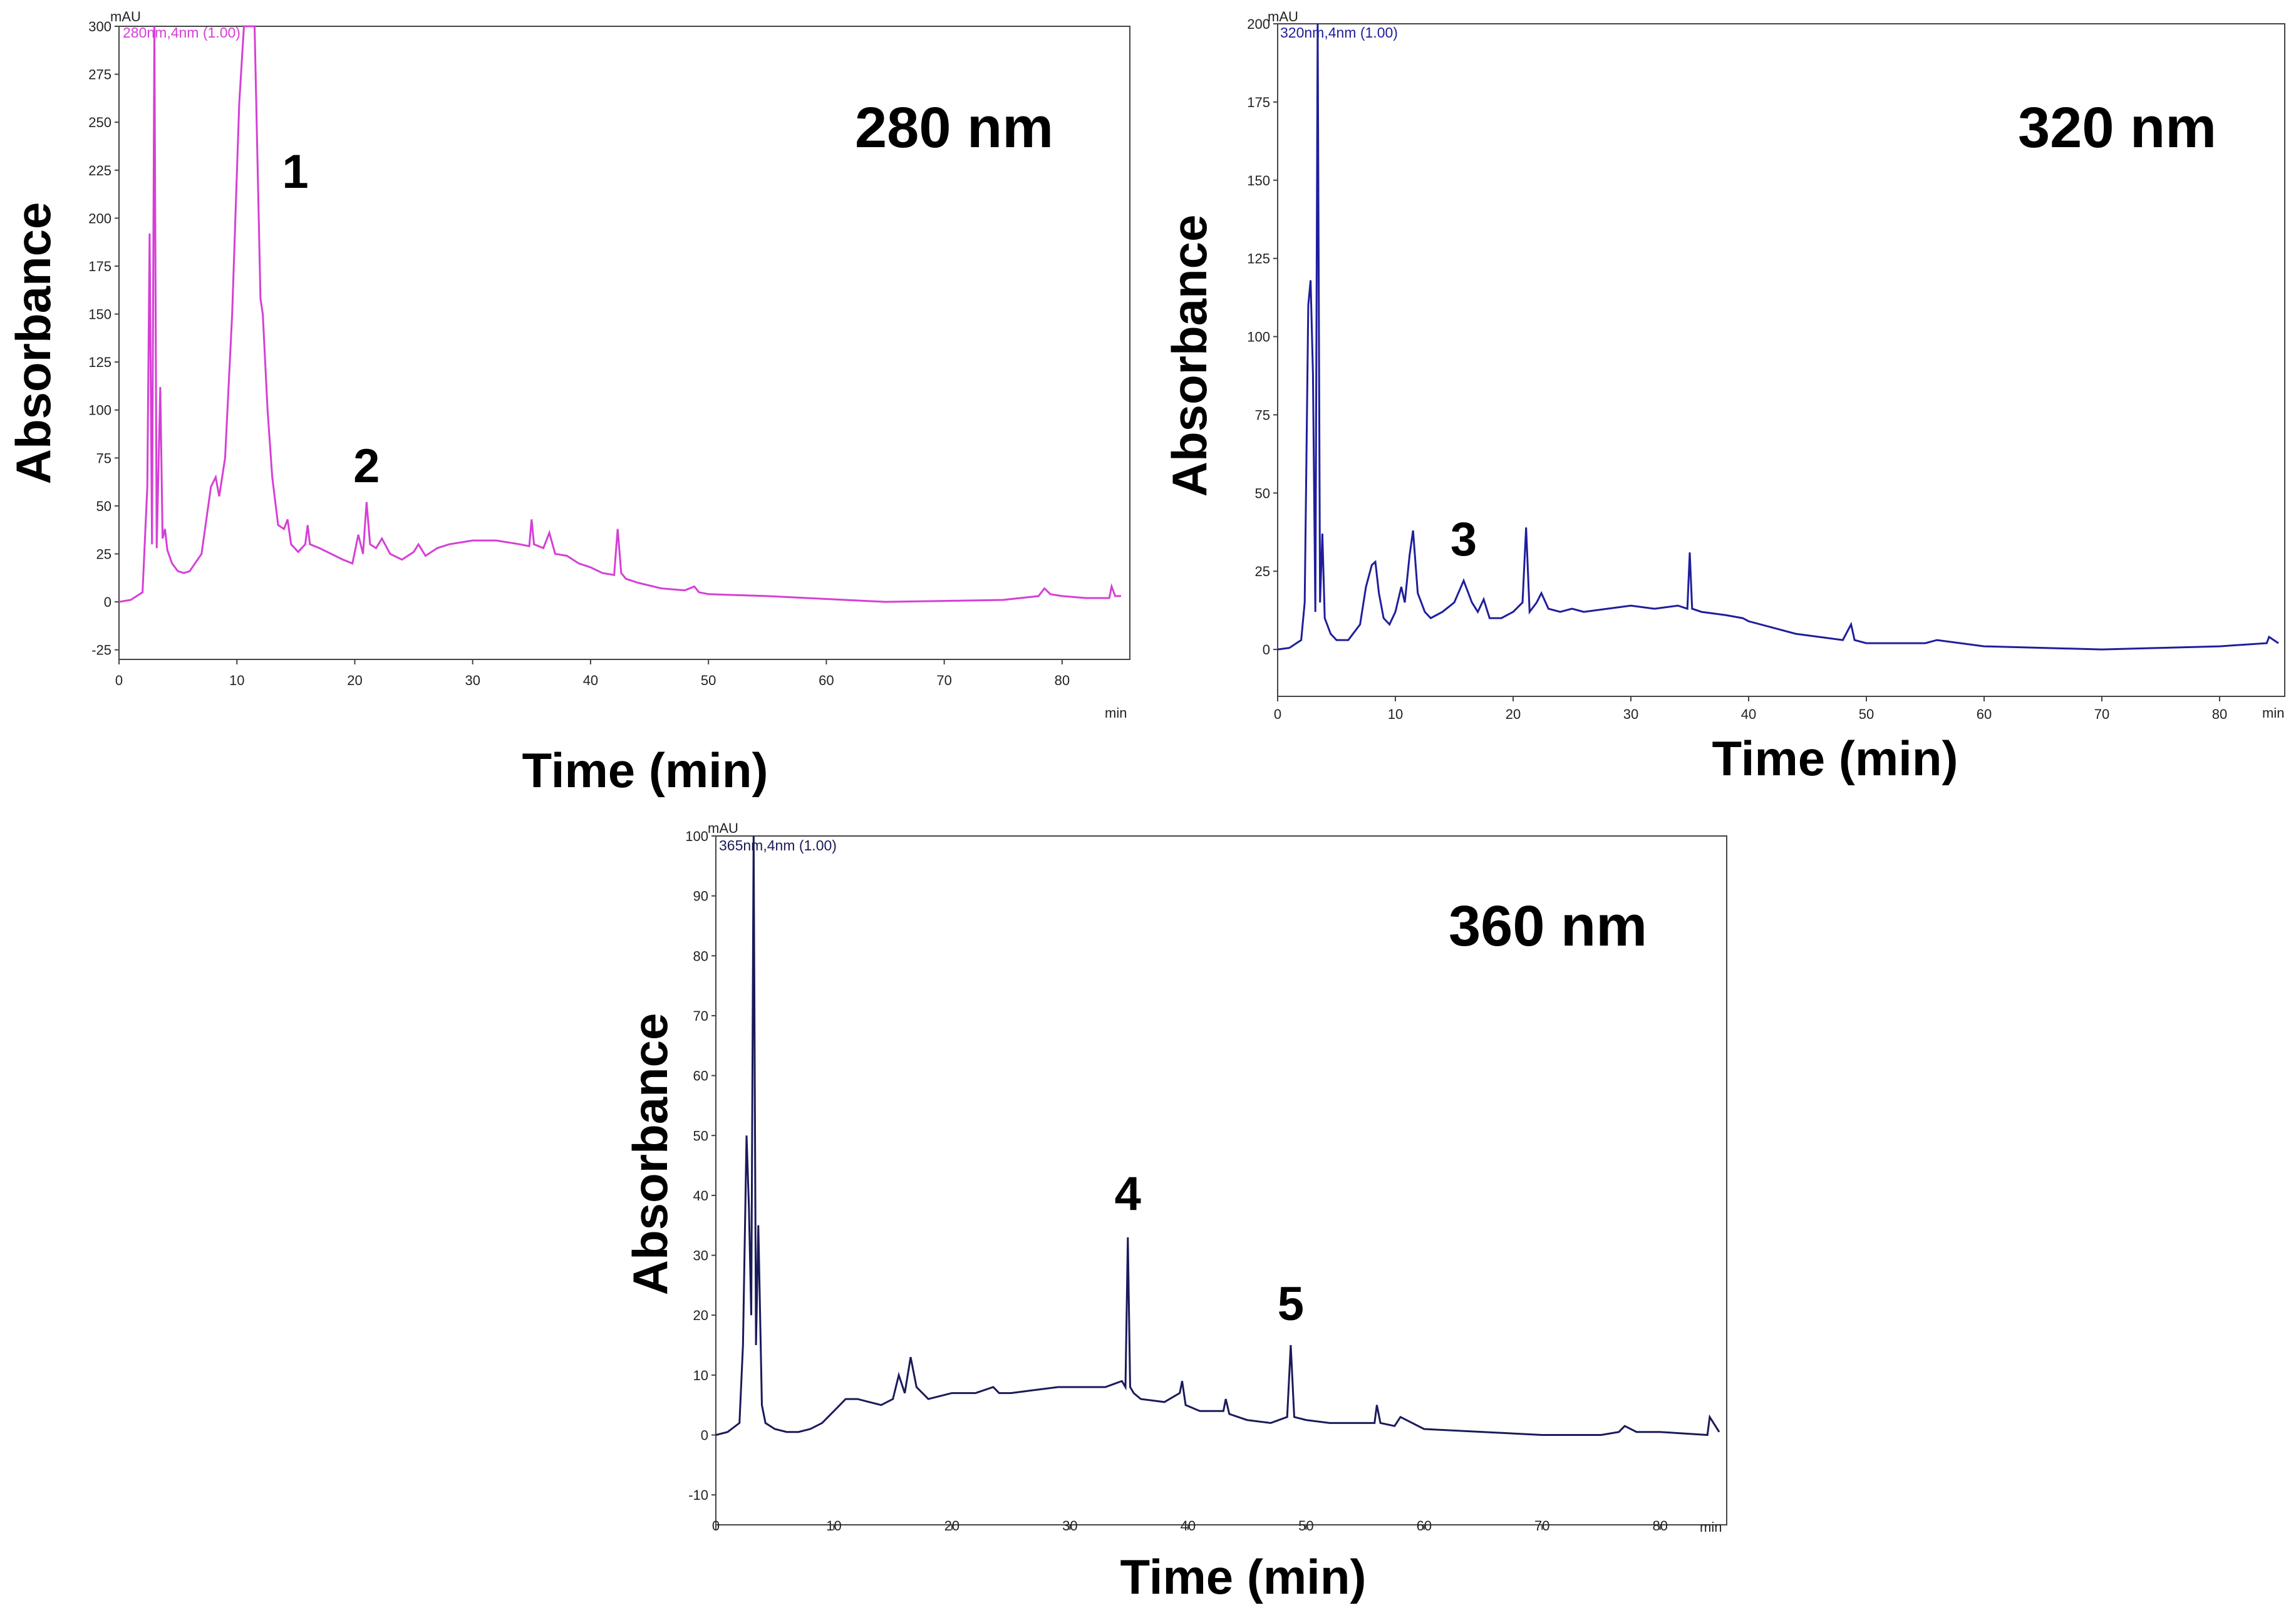  Describe the element at coordinates (700, 1375) in the screenshot. I see `y-tick-label: 10` at that location.